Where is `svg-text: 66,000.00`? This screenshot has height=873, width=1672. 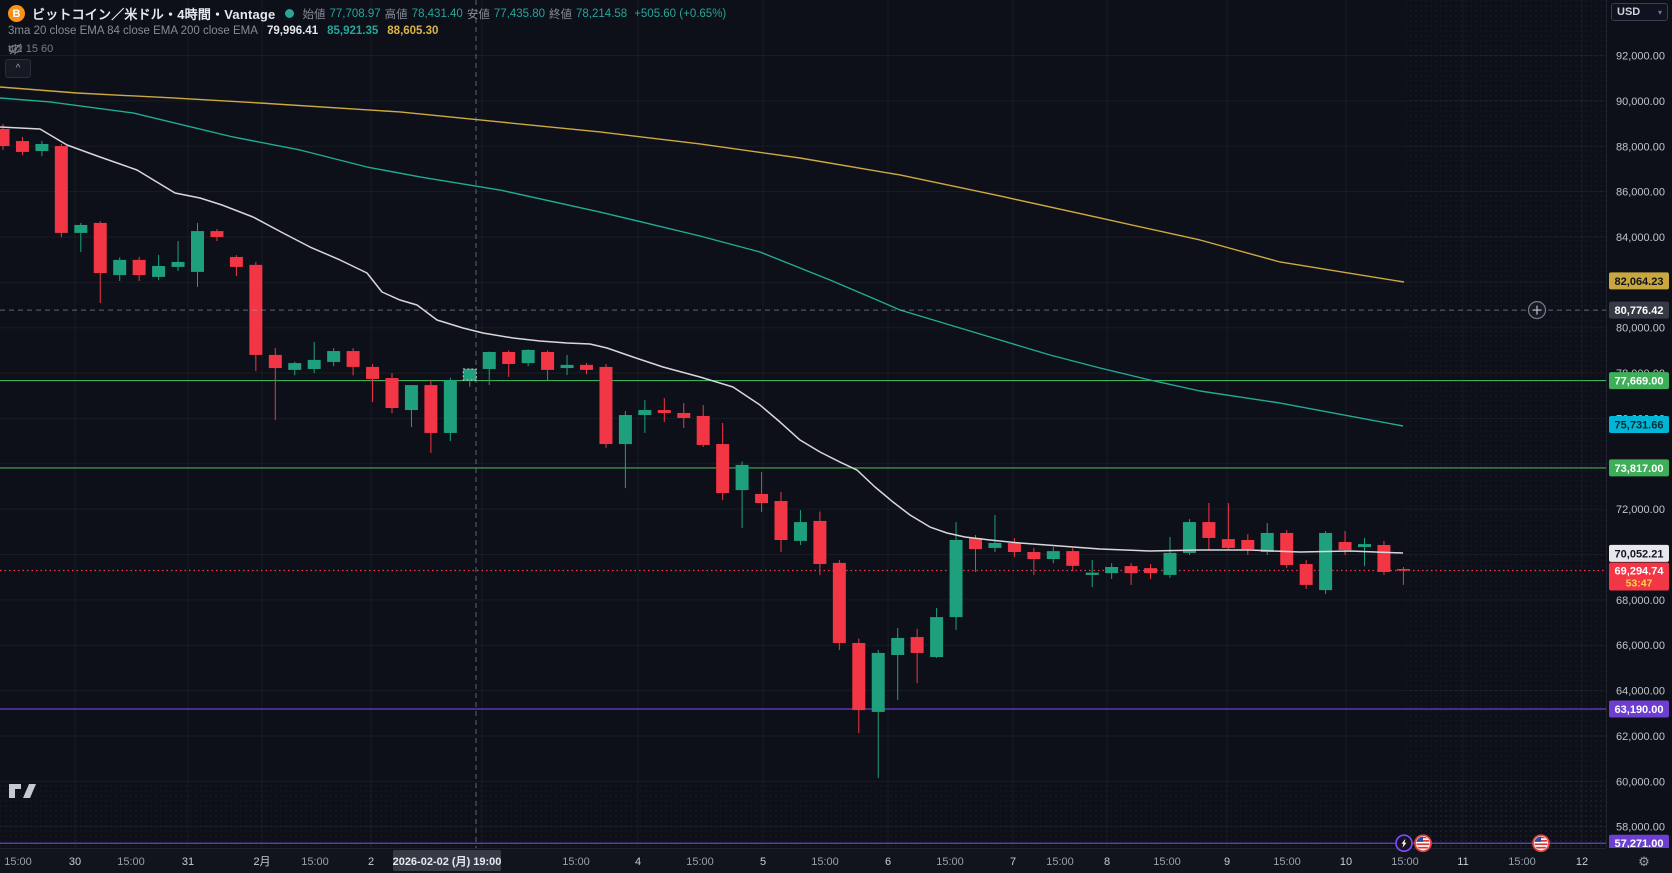
svg-text: 66,000.00 is located at coordinates (1640, 646).